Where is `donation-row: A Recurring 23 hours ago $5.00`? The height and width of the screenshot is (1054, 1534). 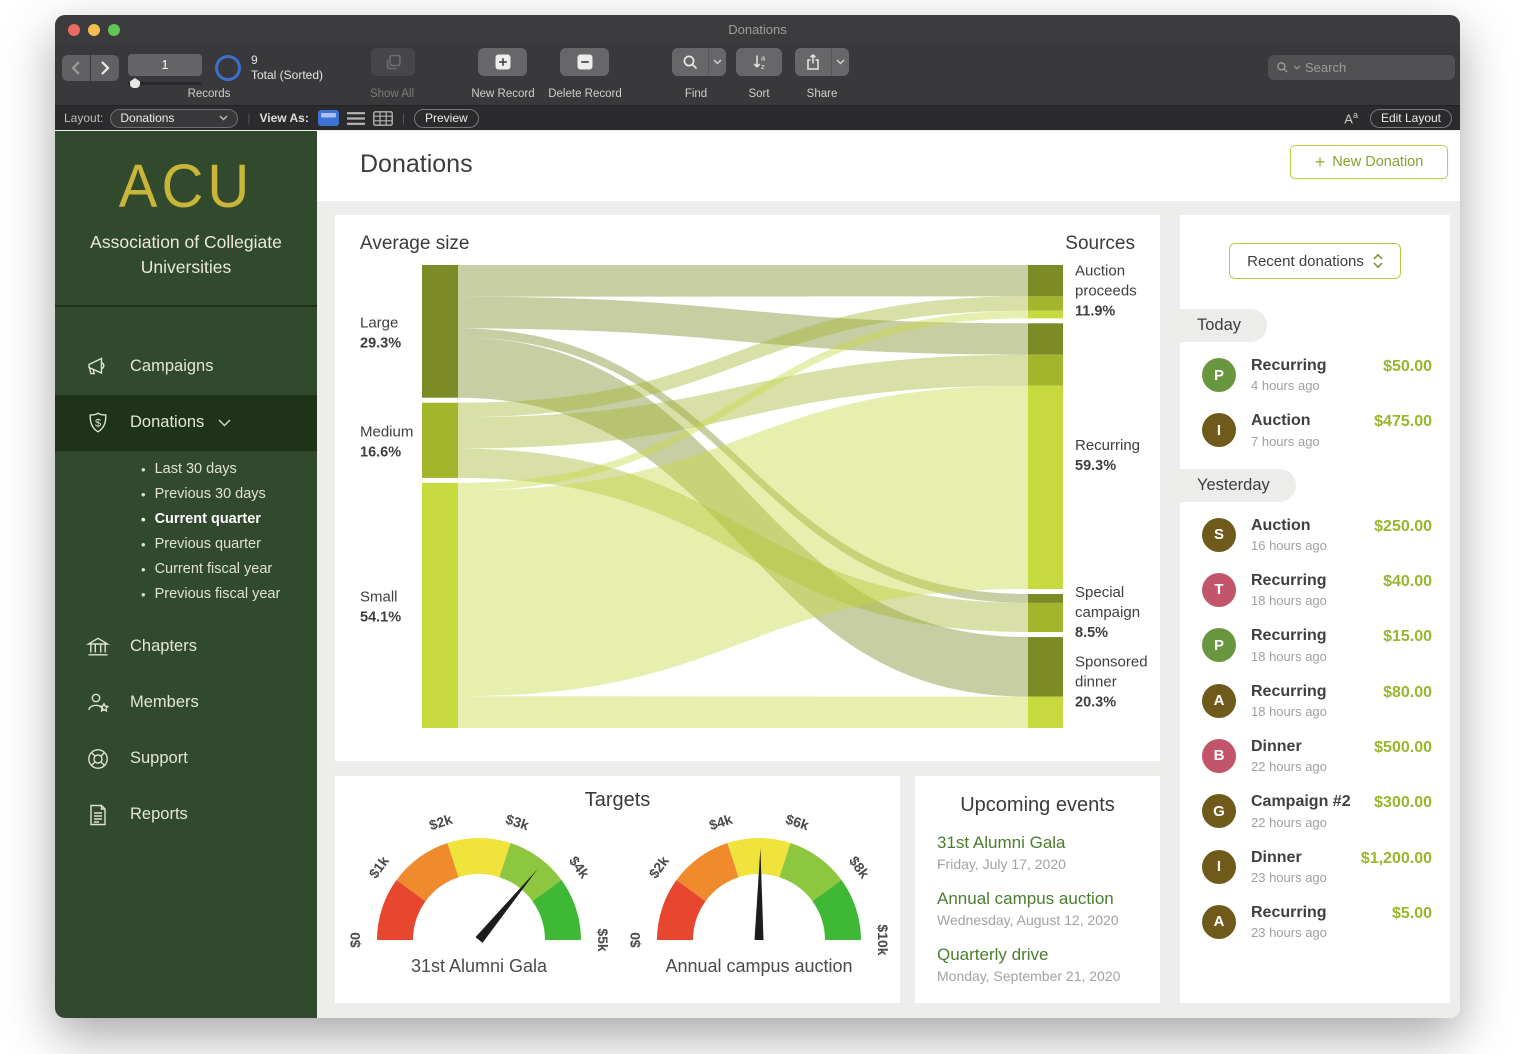 donation-row: A Recurring 23 hours ago $5.00 is located at coordinates (1315, 922).